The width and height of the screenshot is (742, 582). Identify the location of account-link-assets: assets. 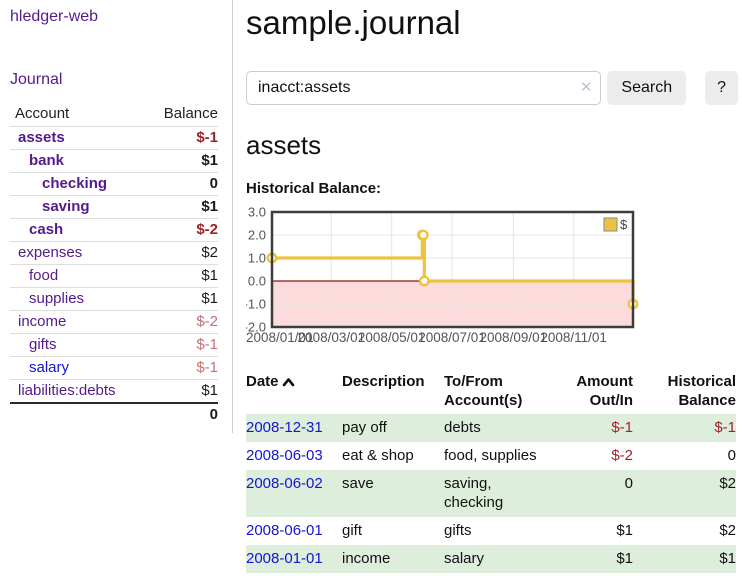
(41, 137).